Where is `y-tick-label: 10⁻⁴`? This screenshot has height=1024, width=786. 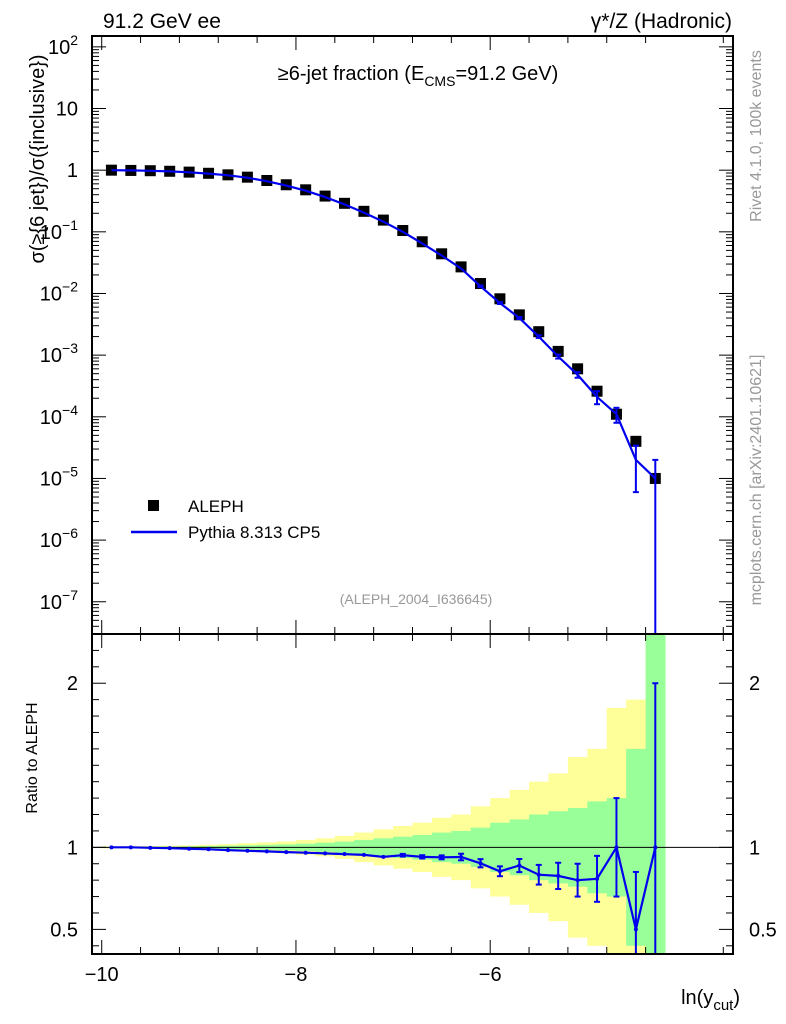
y-tick-label: 10⁻⁴ is located at coordinates (59, 415).